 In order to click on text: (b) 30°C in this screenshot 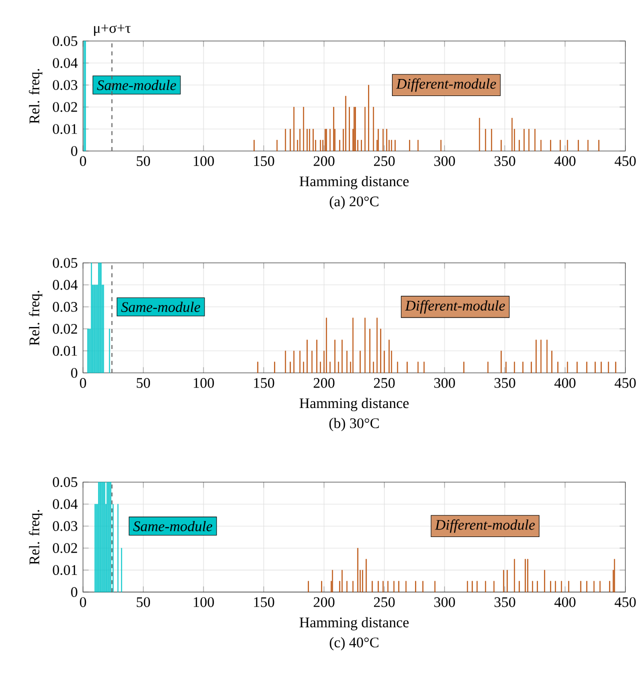, I will do `click(354, 425)`.